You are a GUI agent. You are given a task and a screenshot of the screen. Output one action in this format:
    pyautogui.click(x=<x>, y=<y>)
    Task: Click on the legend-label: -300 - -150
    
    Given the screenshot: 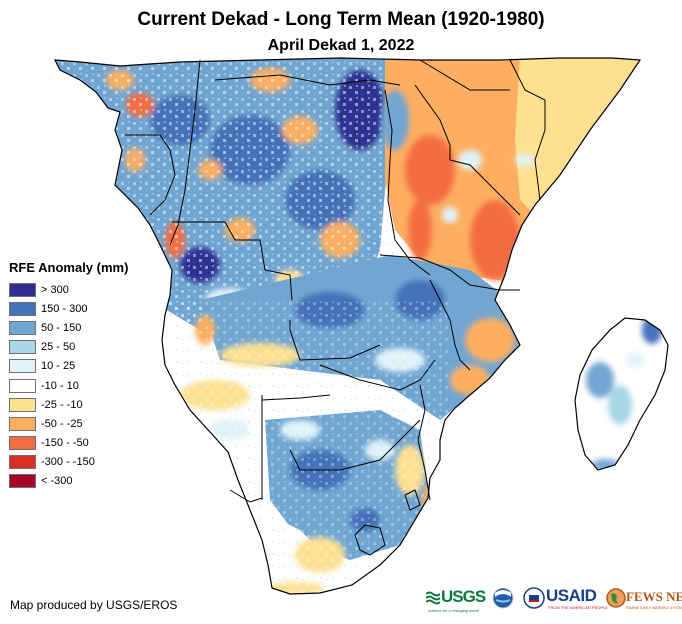 What is the action you would take?
    pyautogui.click(x=68, y=462)
    